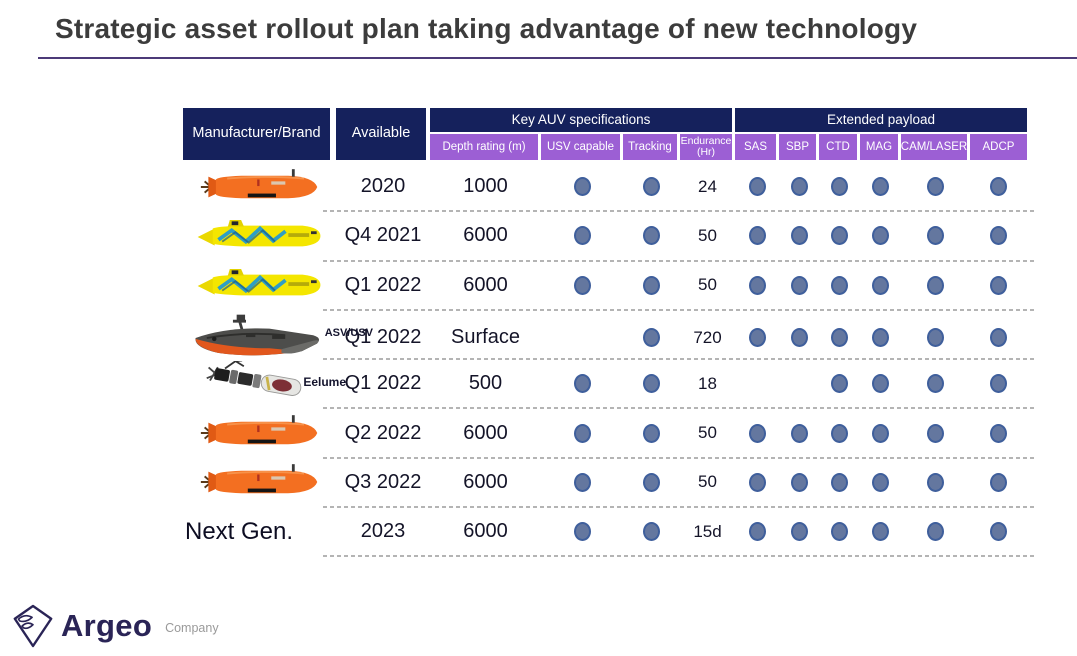  I want to click on endurance-value: 15d, so click(707, 531).